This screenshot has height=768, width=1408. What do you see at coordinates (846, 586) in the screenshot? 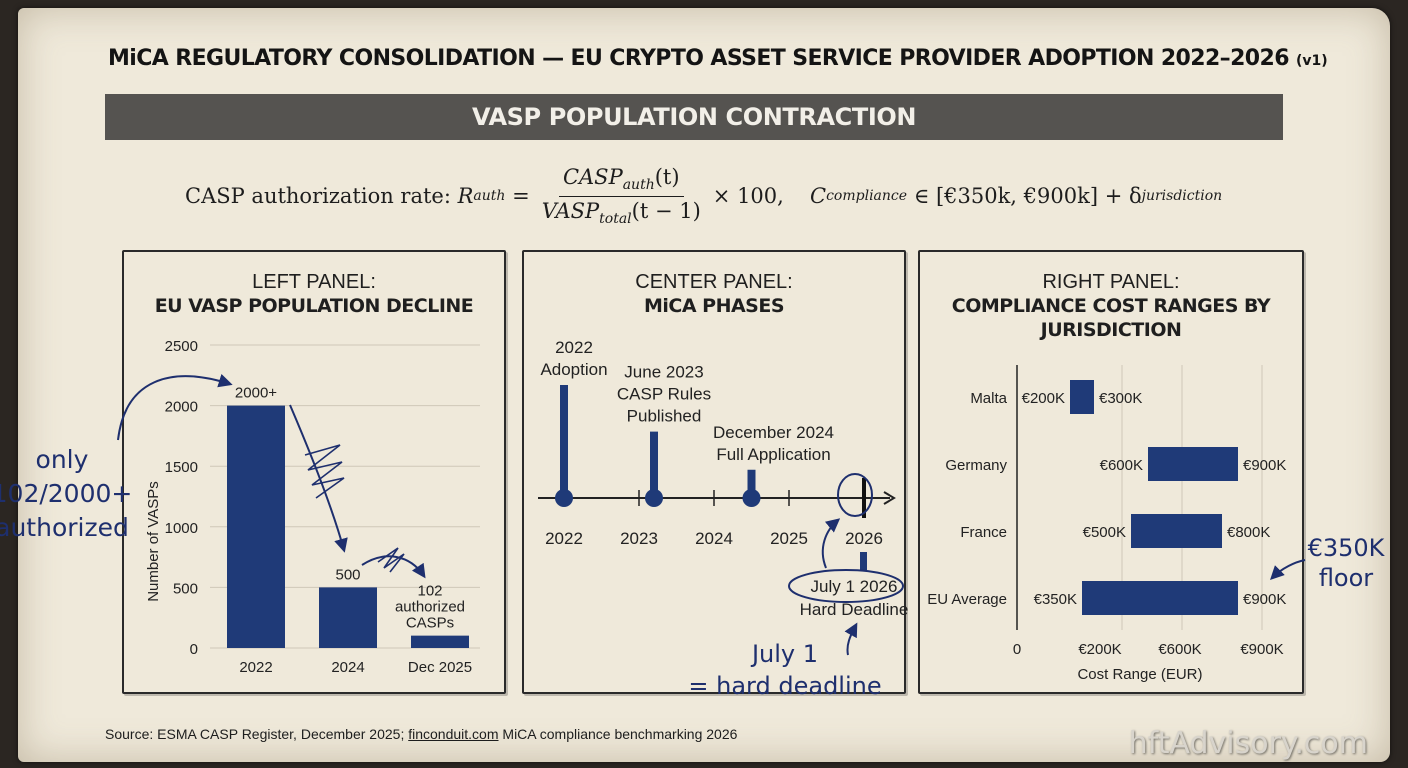
I see `annotation-circle-deadline` at bounding box center [846, 586].